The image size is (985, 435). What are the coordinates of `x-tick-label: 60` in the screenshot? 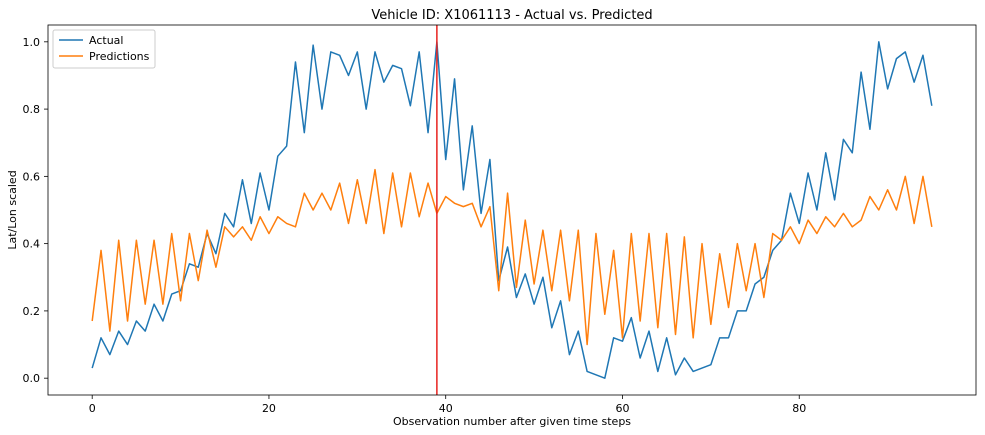 It's located at (622, 408).